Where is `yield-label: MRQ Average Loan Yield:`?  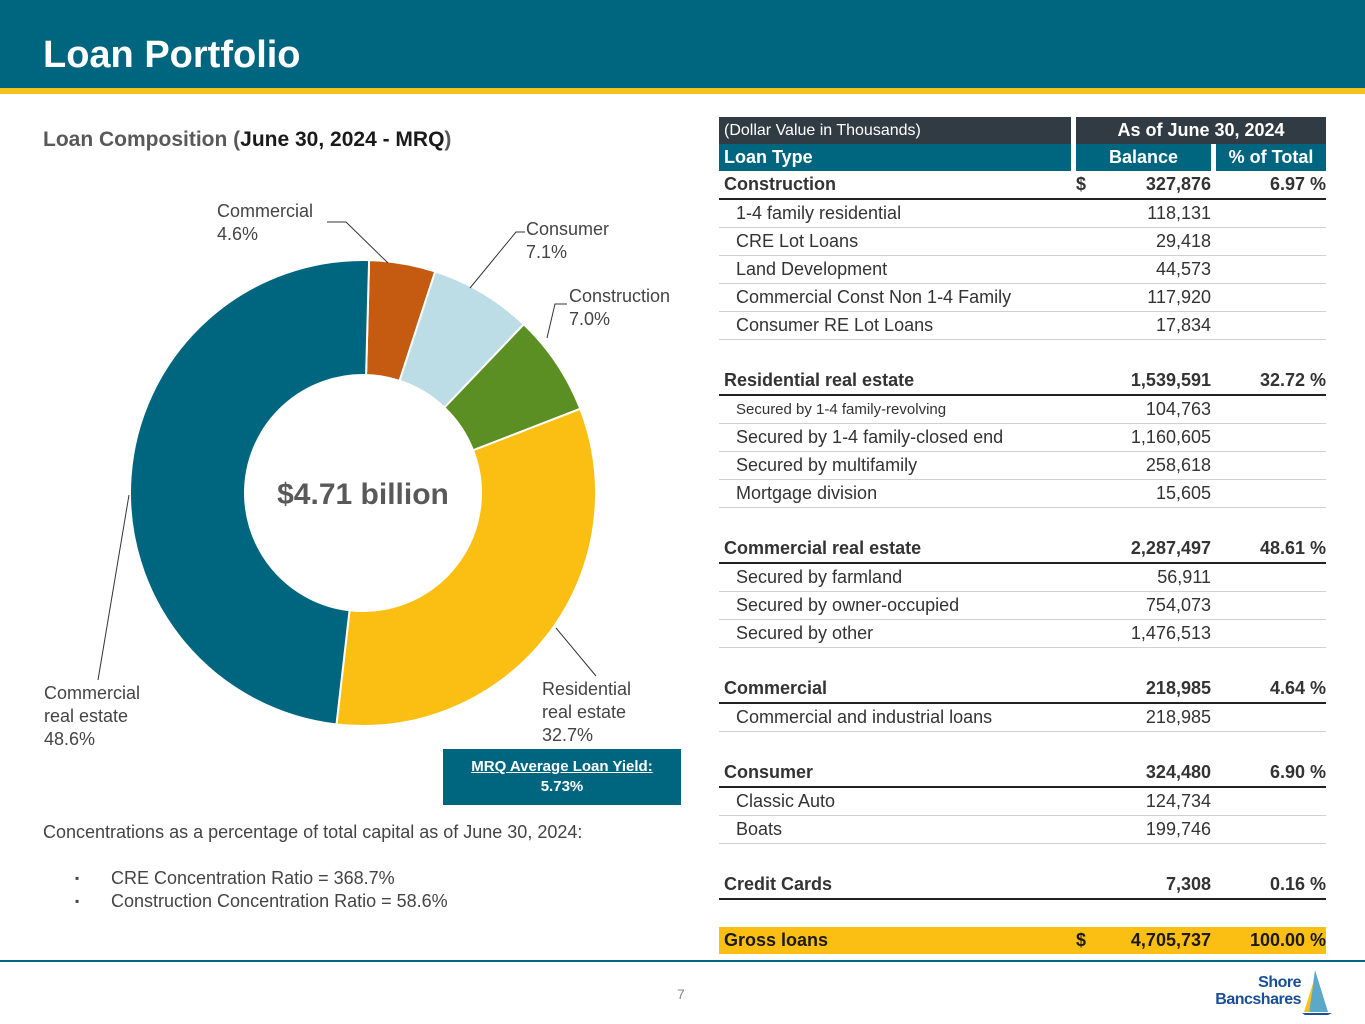
yield-label: MRQ Average Loan Yield: is located at coordinates (562, 766).